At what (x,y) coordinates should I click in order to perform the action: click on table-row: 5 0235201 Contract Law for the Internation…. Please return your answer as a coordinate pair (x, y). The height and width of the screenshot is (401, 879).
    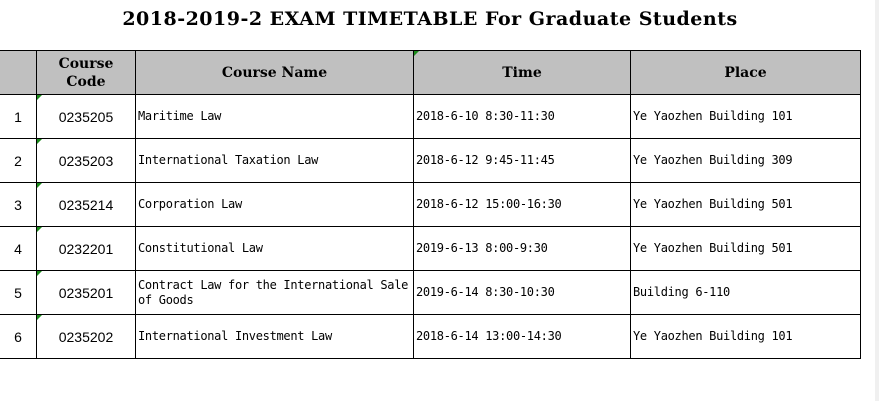
    Looking at the image, I should click on (430, 292).